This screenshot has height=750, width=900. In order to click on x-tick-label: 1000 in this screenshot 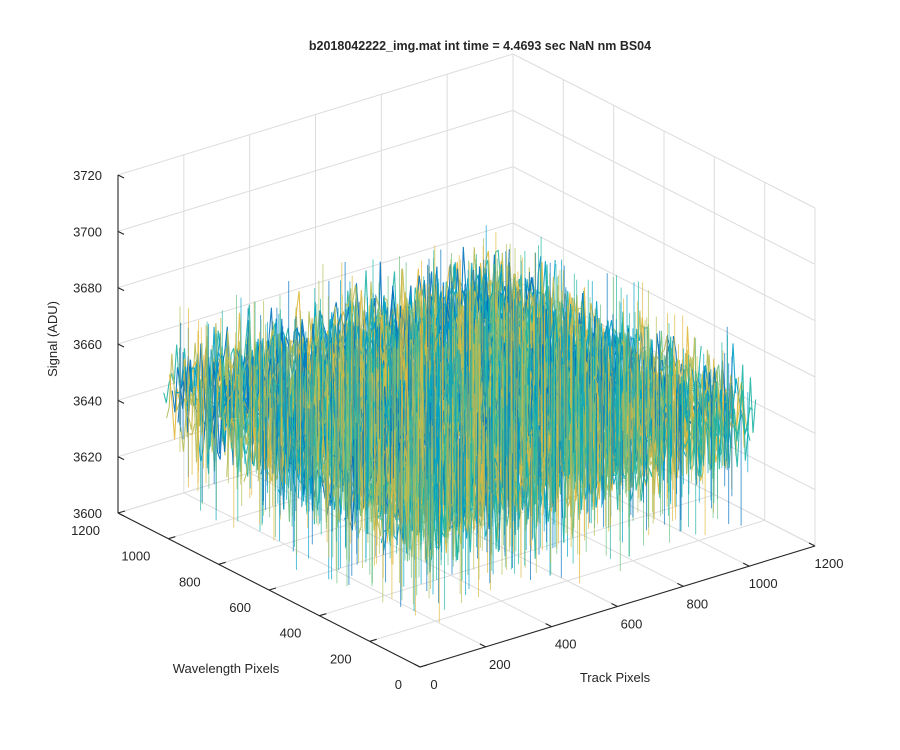, I will do `click(763, 583)`.